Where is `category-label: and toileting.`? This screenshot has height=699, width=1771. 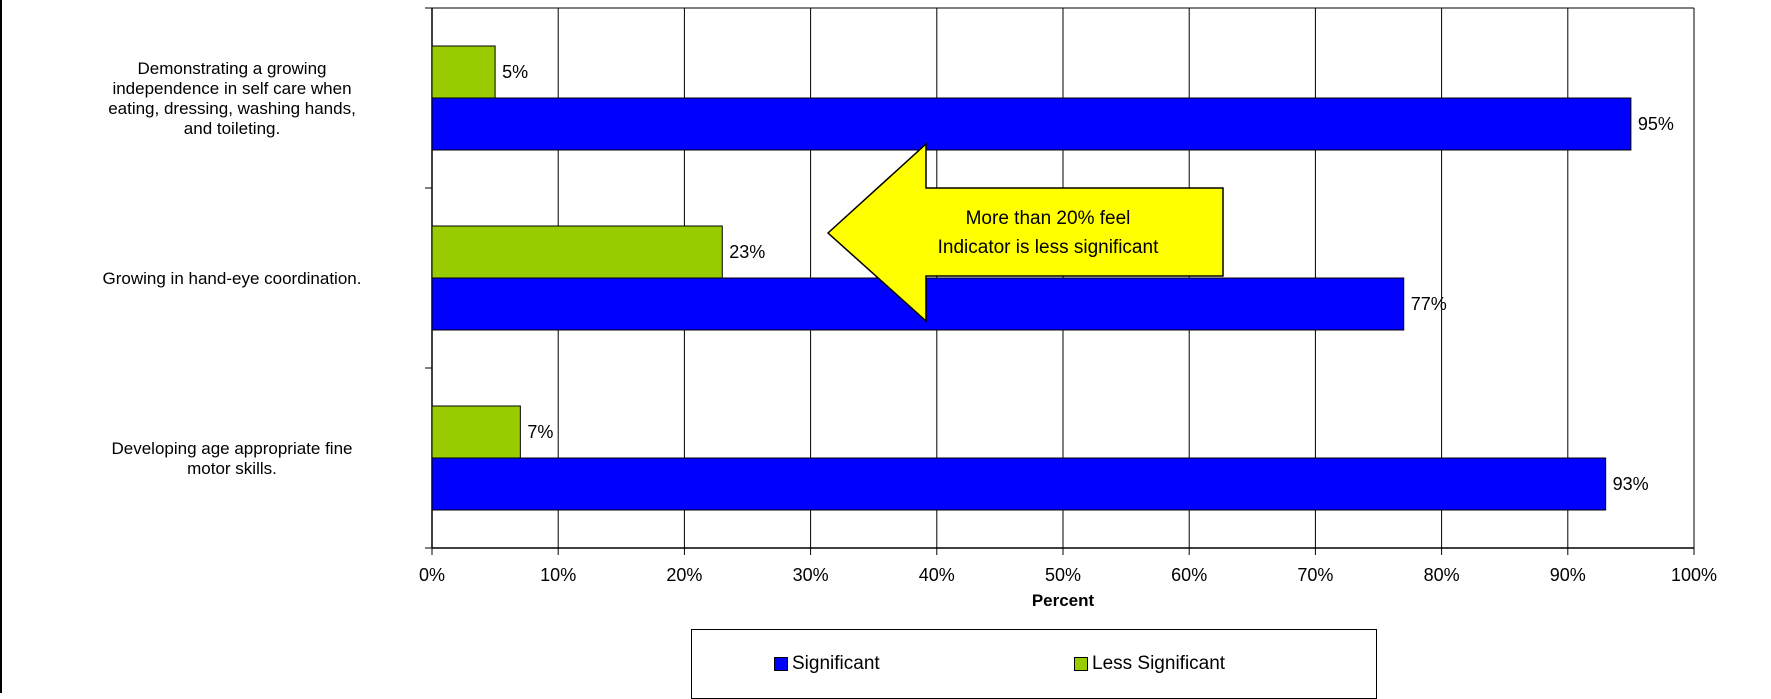 category-label: and toileting. is located at coordinates (232, 128).